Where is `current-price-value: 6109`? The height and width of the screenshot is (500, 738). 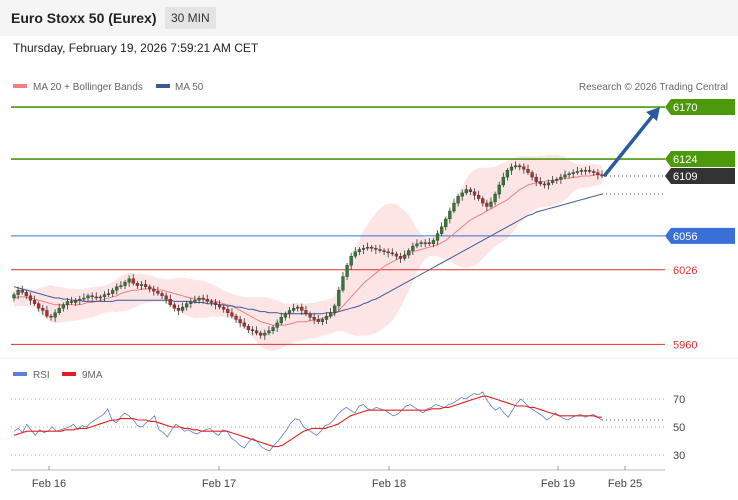 current-price-value: 6109 is located at coordinates (685, 177).